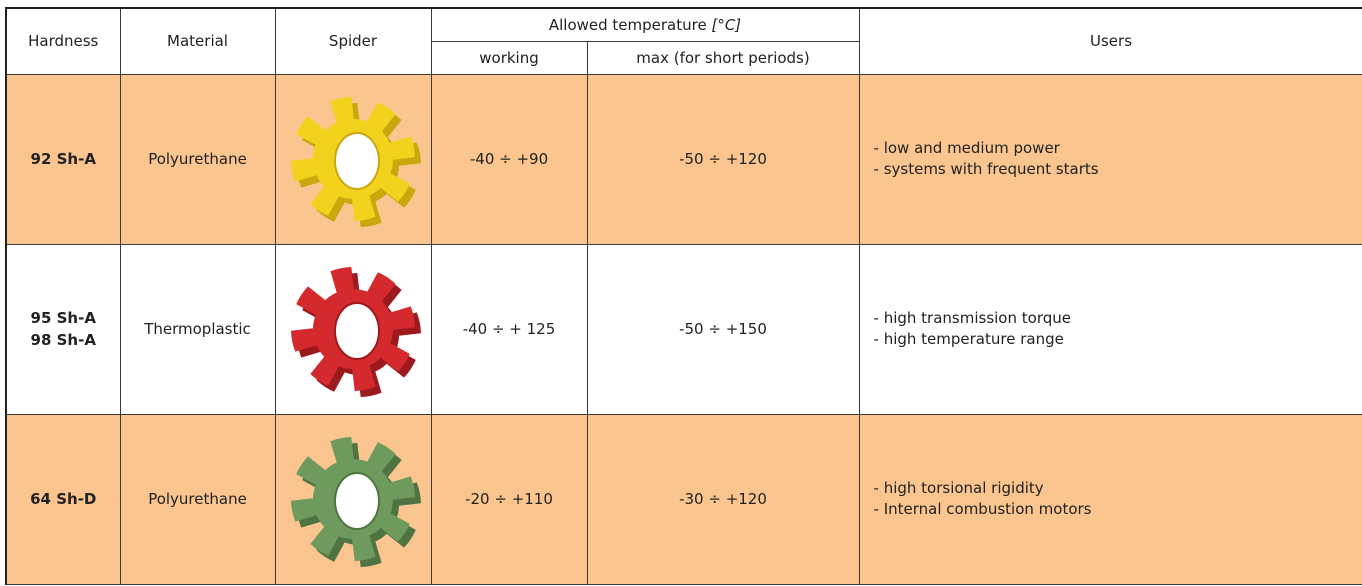 The width and height of the screenshot is (1362, 586). Describe the element at coordinates (1110, 41) in the screenshot. I see `header-users: Users` at that location.